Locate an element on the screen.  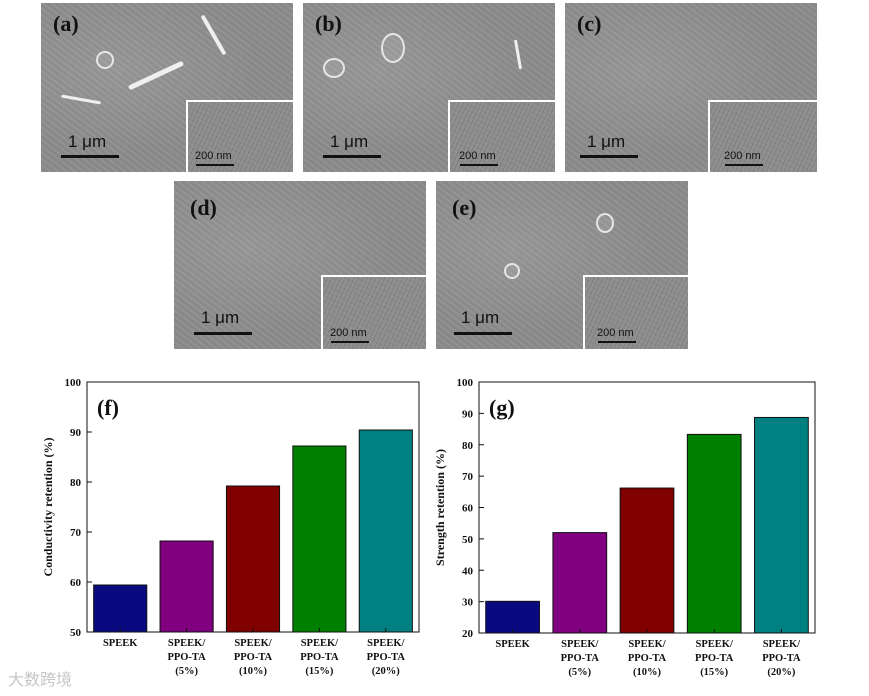
y-tick-label: 40 is located at coordinates (468, 571).